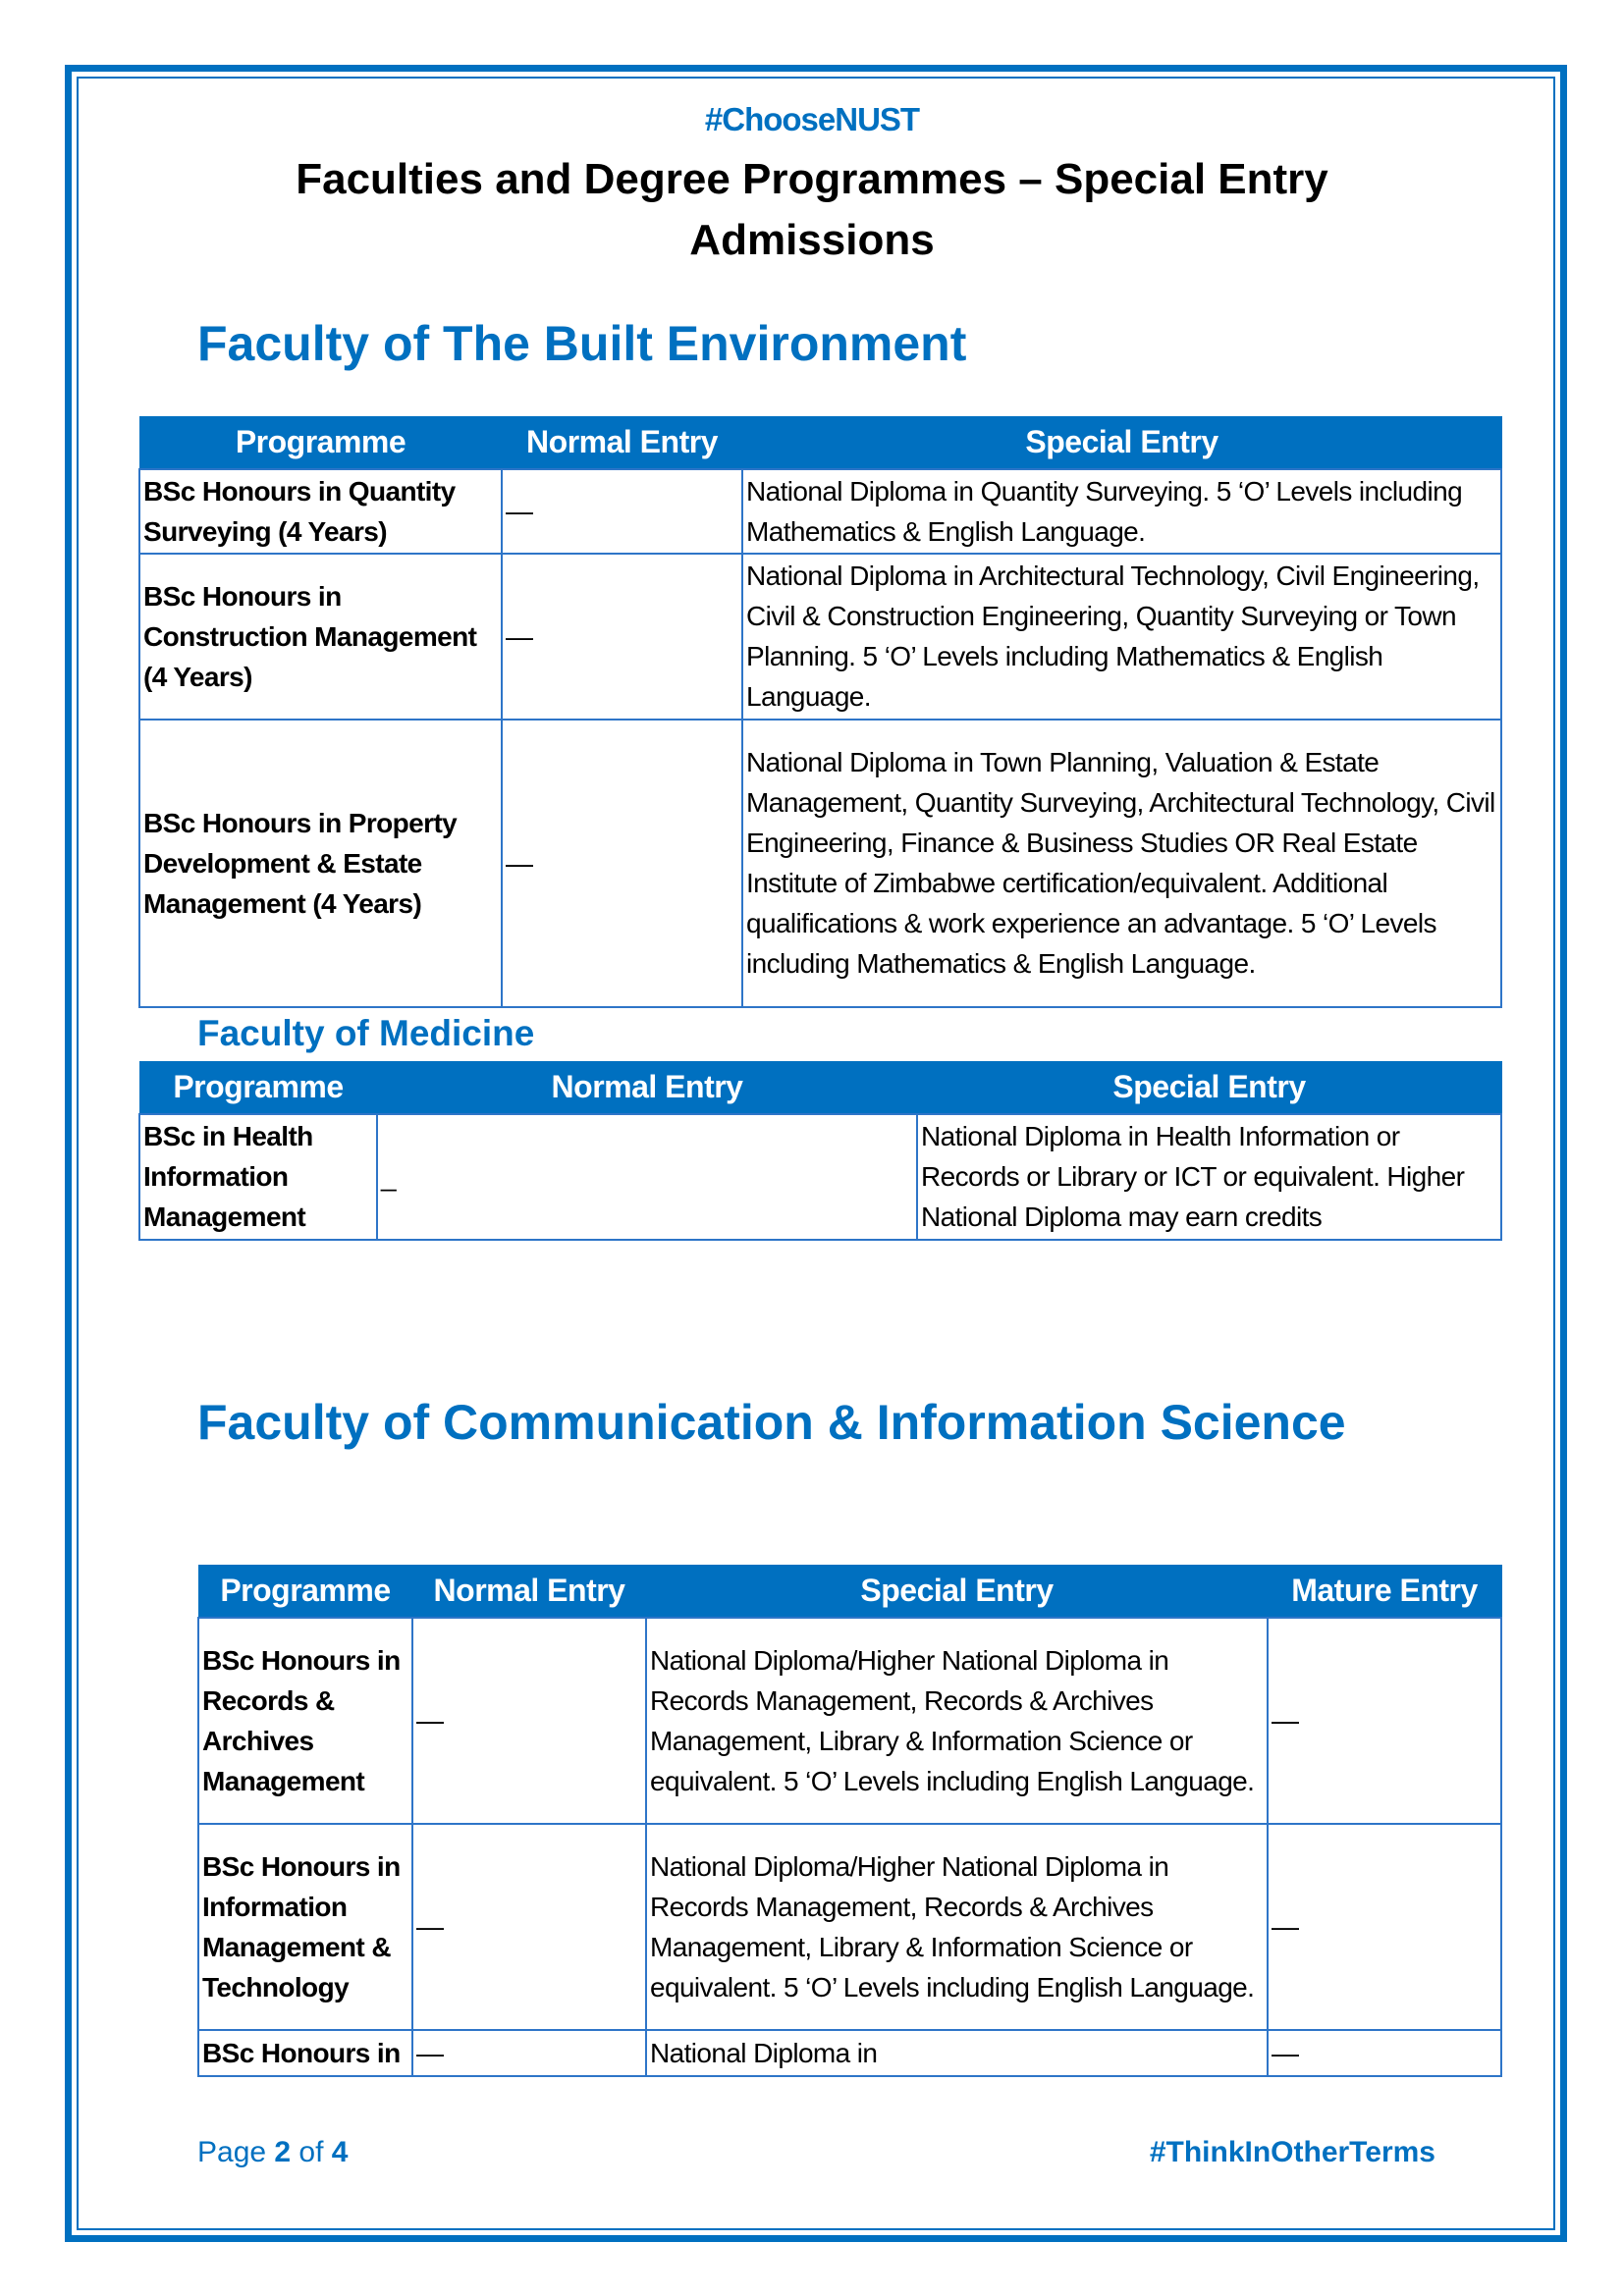 The width and height of the screenshot is (1624, 2296). Describe the element at coordinates (366, 1033) in the screenshot. I see `faculty-heading-medicine: Faculty of Medicine` at that location.